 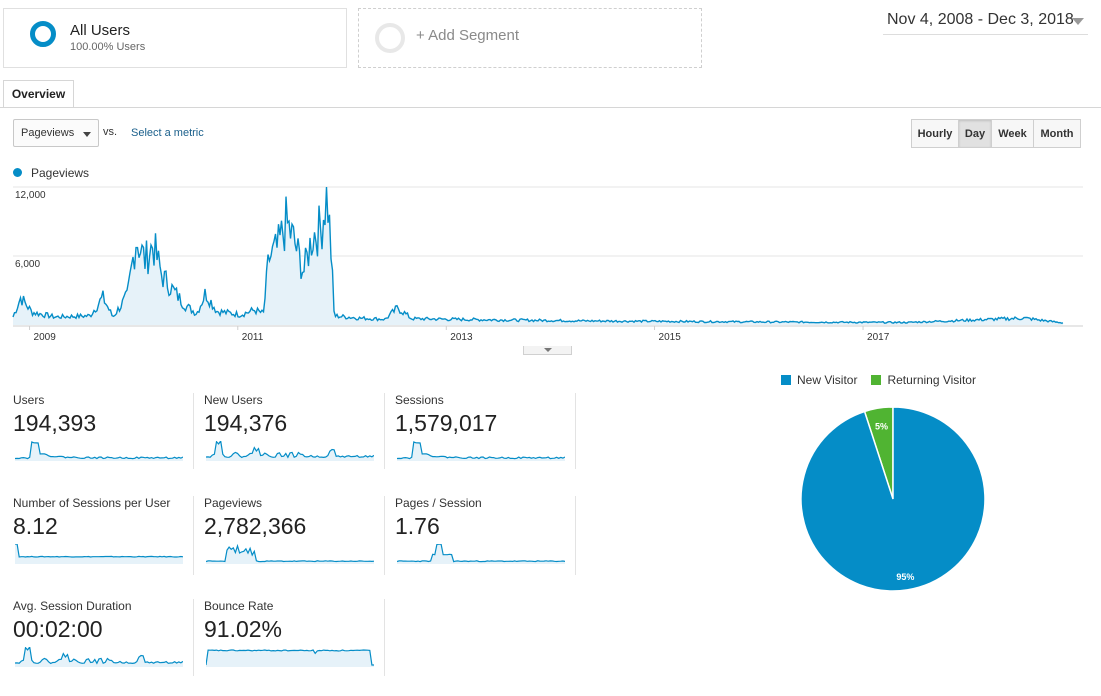 I want to click on legend-new-visitor: New Visitor, so click(x=819, y=380).